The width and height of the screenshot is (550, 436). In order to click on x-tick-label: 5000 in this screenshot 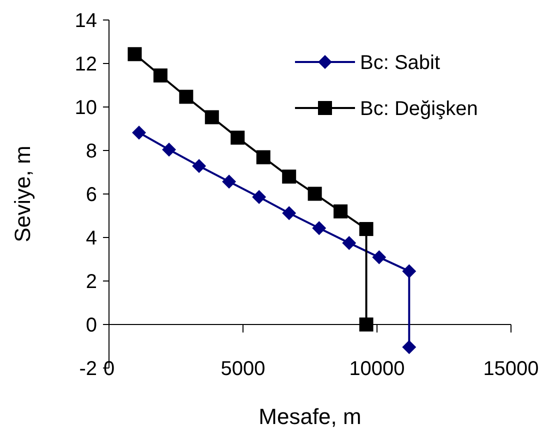, I will do `click(243, 369)`.